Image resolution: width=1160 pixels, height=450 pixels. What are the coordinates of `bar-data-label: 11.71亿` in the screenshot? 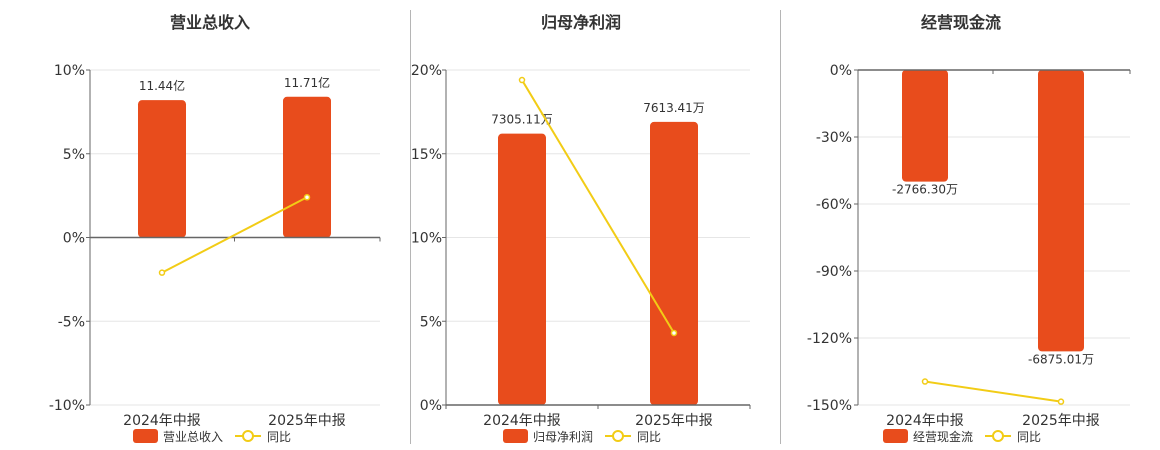 It's located at (307, 82).